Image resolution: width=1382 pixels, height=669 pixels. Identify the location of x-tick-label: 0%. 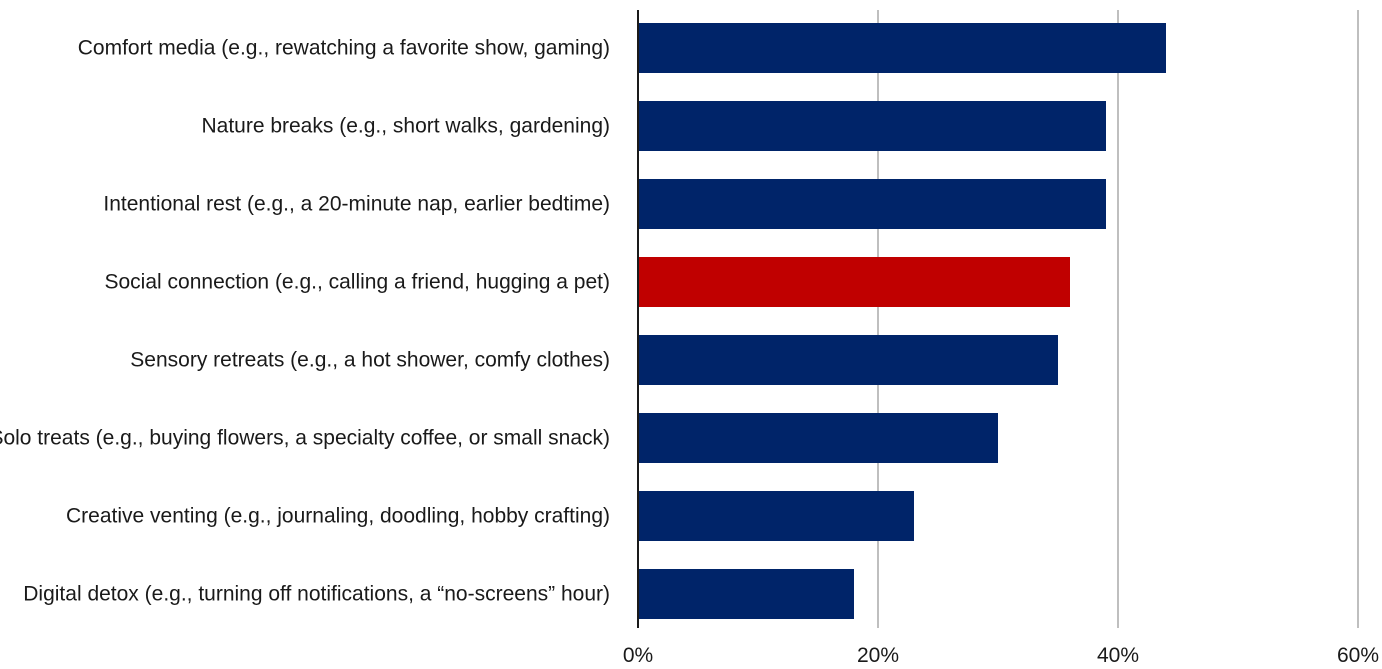
(638, 655).